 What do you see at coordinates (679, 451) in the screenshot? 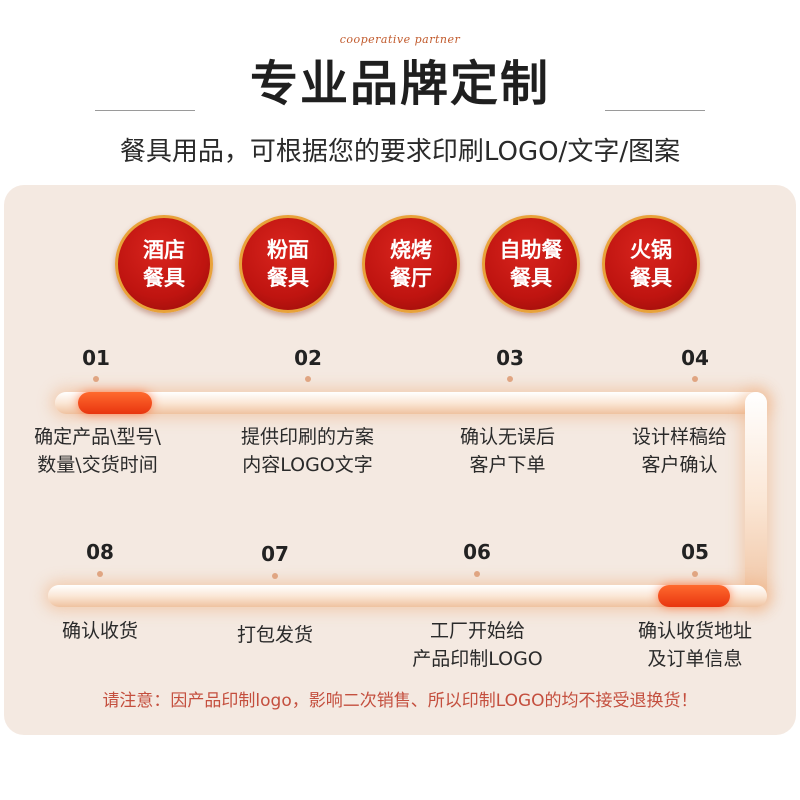
I see `step-04-description: 设计样稿给 客户确认` at bounding box center [679, 451].